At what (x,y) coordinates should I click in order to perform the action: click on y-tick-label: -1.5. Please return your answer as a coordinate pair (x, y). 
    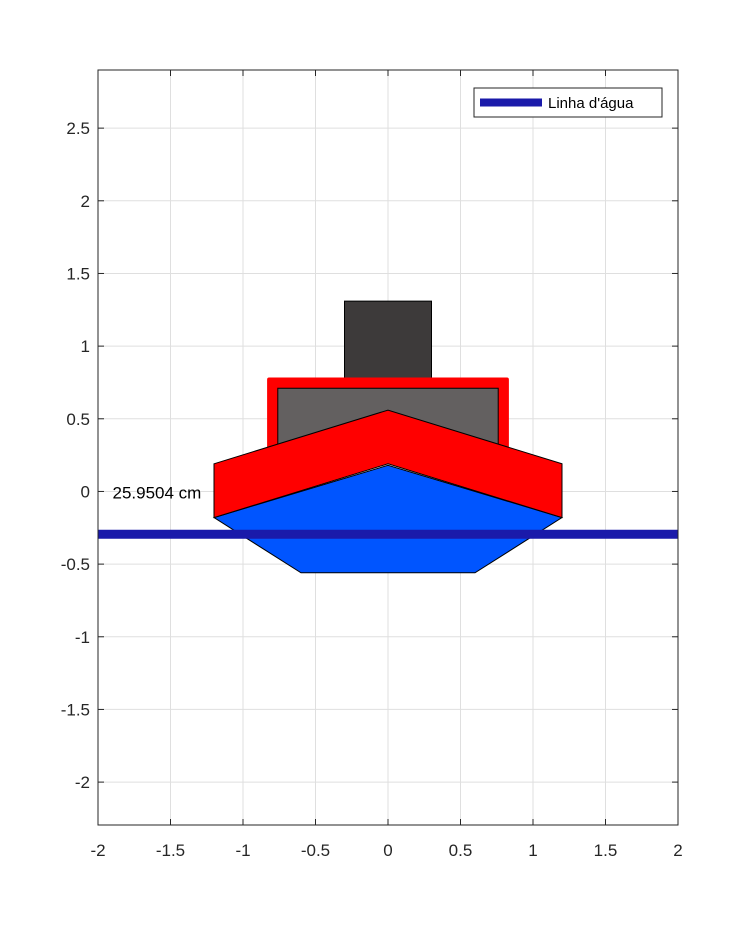
    Looking at the image, I should click on (75, 709).